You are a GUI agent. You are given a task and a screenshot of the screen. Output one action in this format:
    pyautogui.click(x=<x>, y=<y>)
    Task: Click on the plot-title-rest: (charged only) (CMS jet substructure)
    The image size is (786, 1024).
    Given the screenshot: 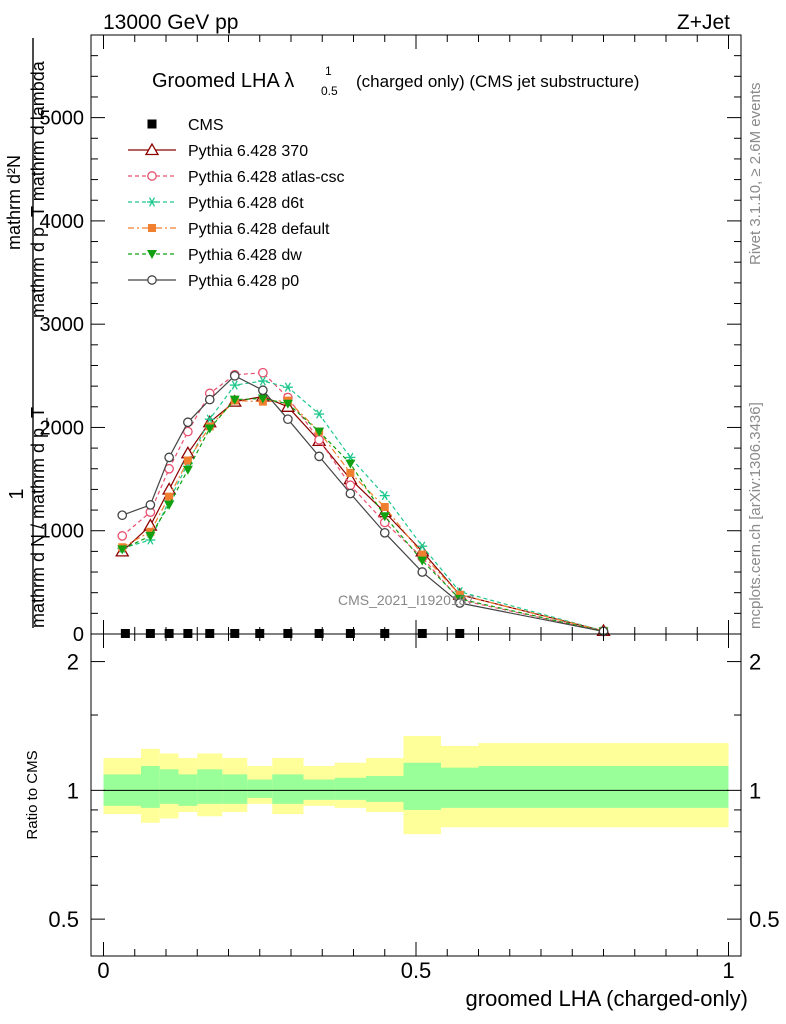 What is the action you would take?
    pyautogui.click(x=497, y=81)
    